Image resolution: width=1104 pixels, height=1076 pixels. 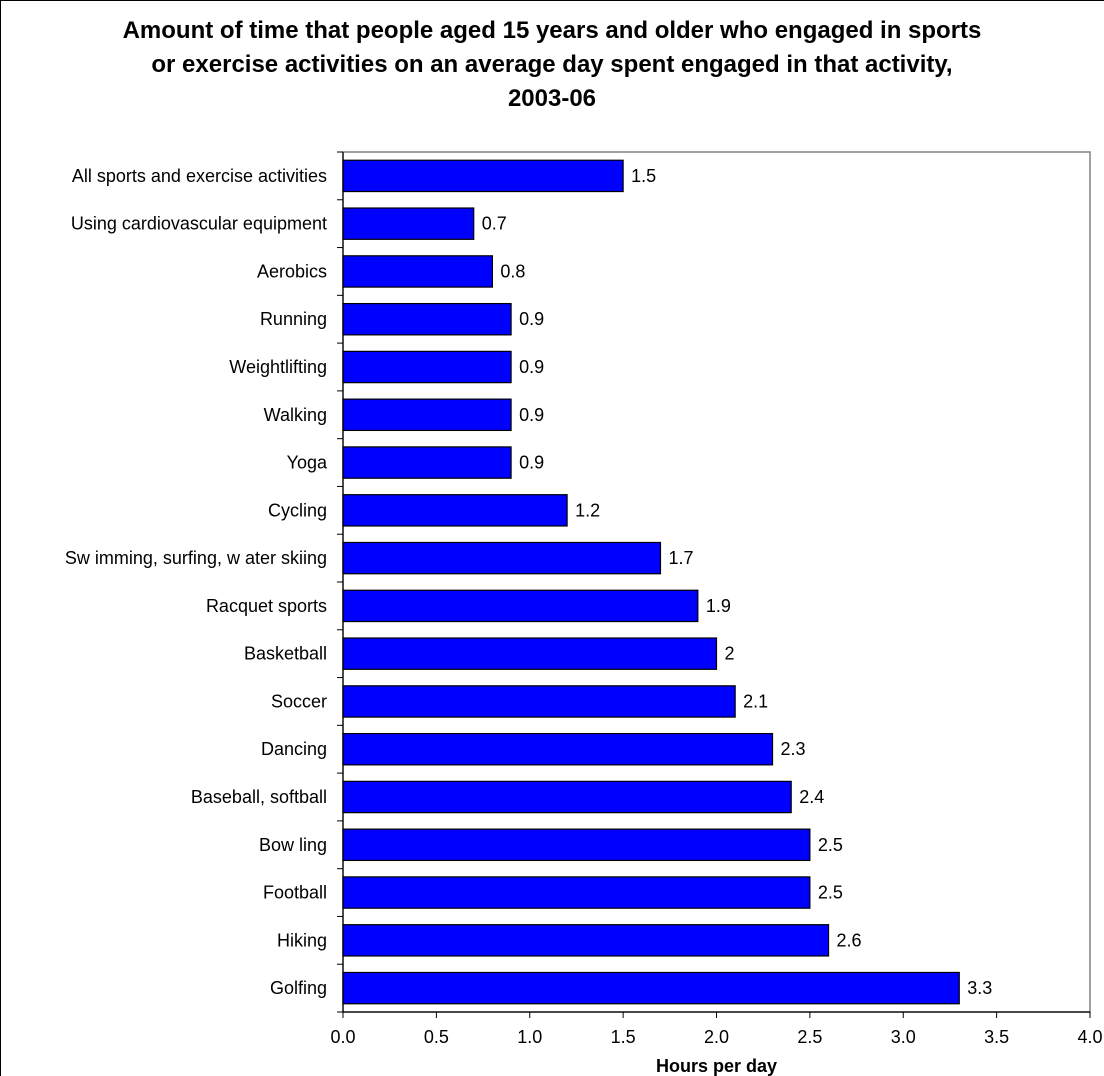 I want to click on x-tick-label: 0.5, so click(x=436, y=1037).